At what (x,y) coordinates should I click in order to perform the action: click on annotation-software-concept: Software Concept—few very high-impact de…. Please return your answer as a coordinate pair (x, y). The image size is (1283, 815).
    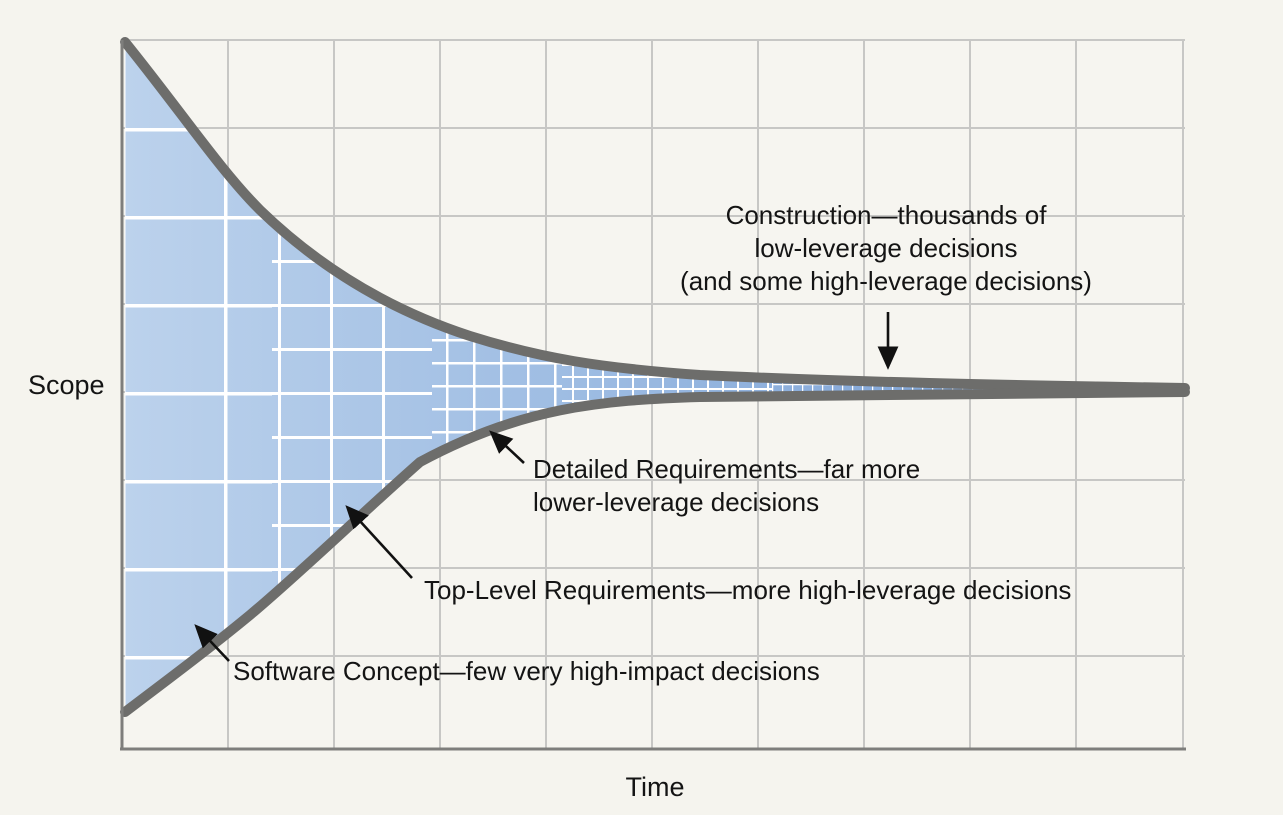
    Looking at the image, I should click on (526, 671).